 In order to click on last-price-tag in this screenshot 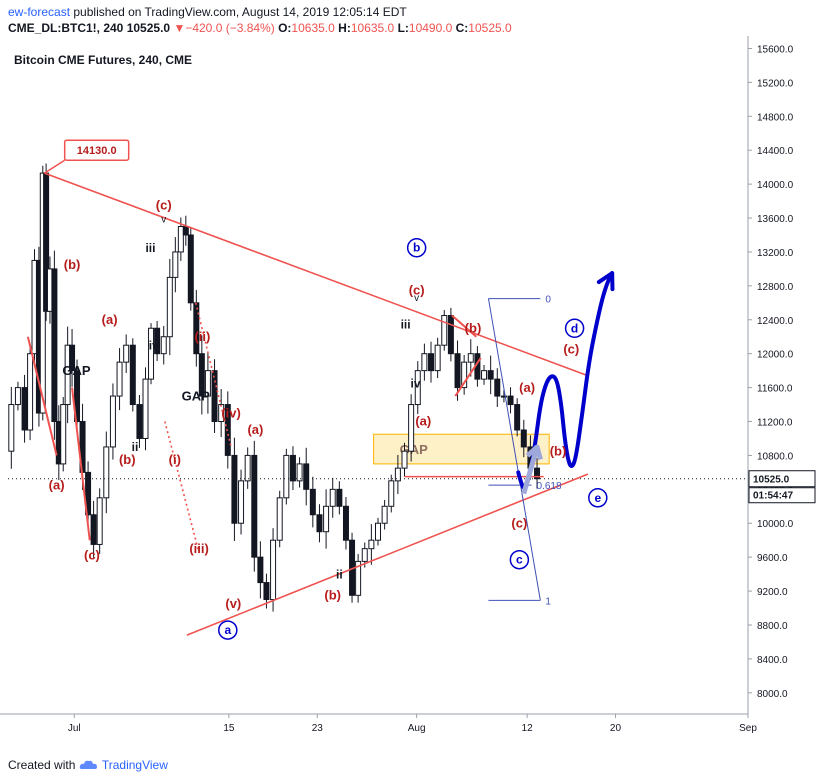, I will do `click(782, 479)`.